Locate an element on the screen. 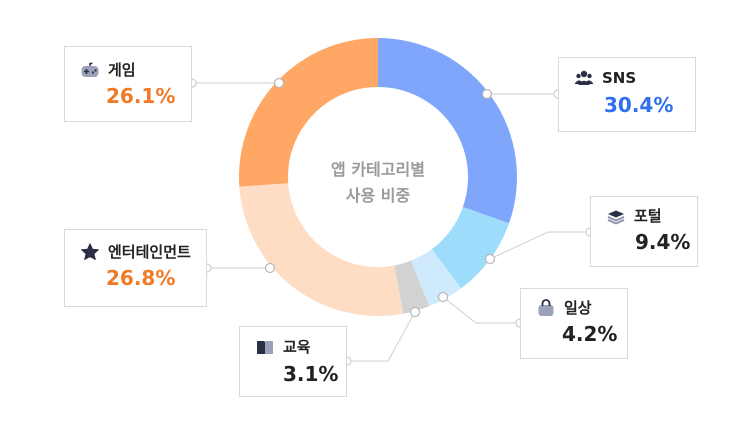 The image size is (752, 430). chart-subtitle: 사용 비중 is located at coordinates (378, 195).